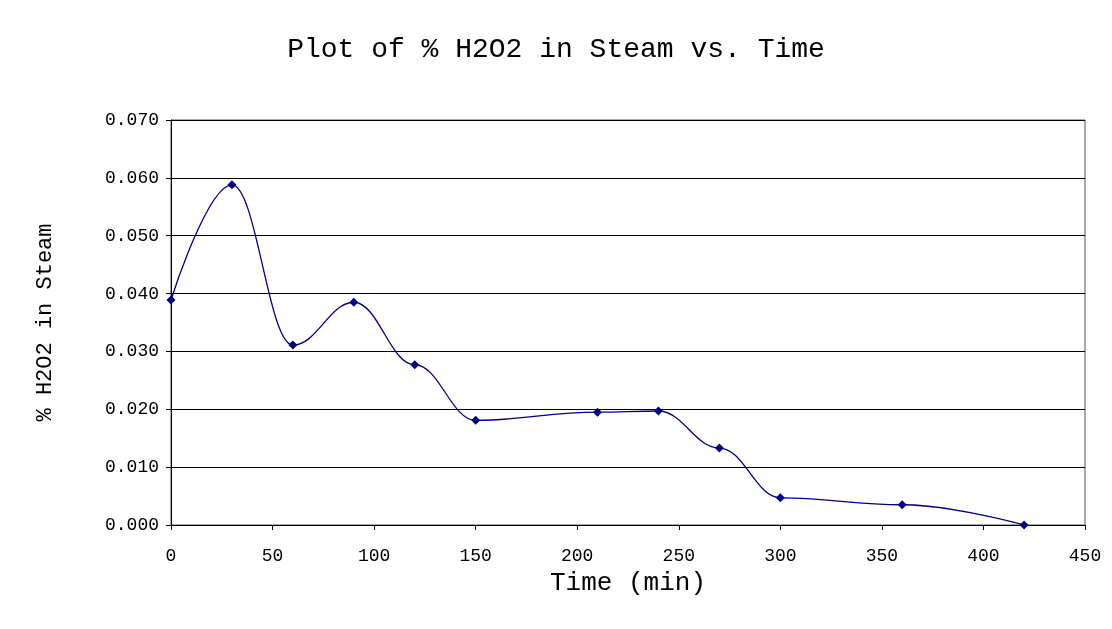  I want to click on x-tick-label: 0, so click(171, 556).